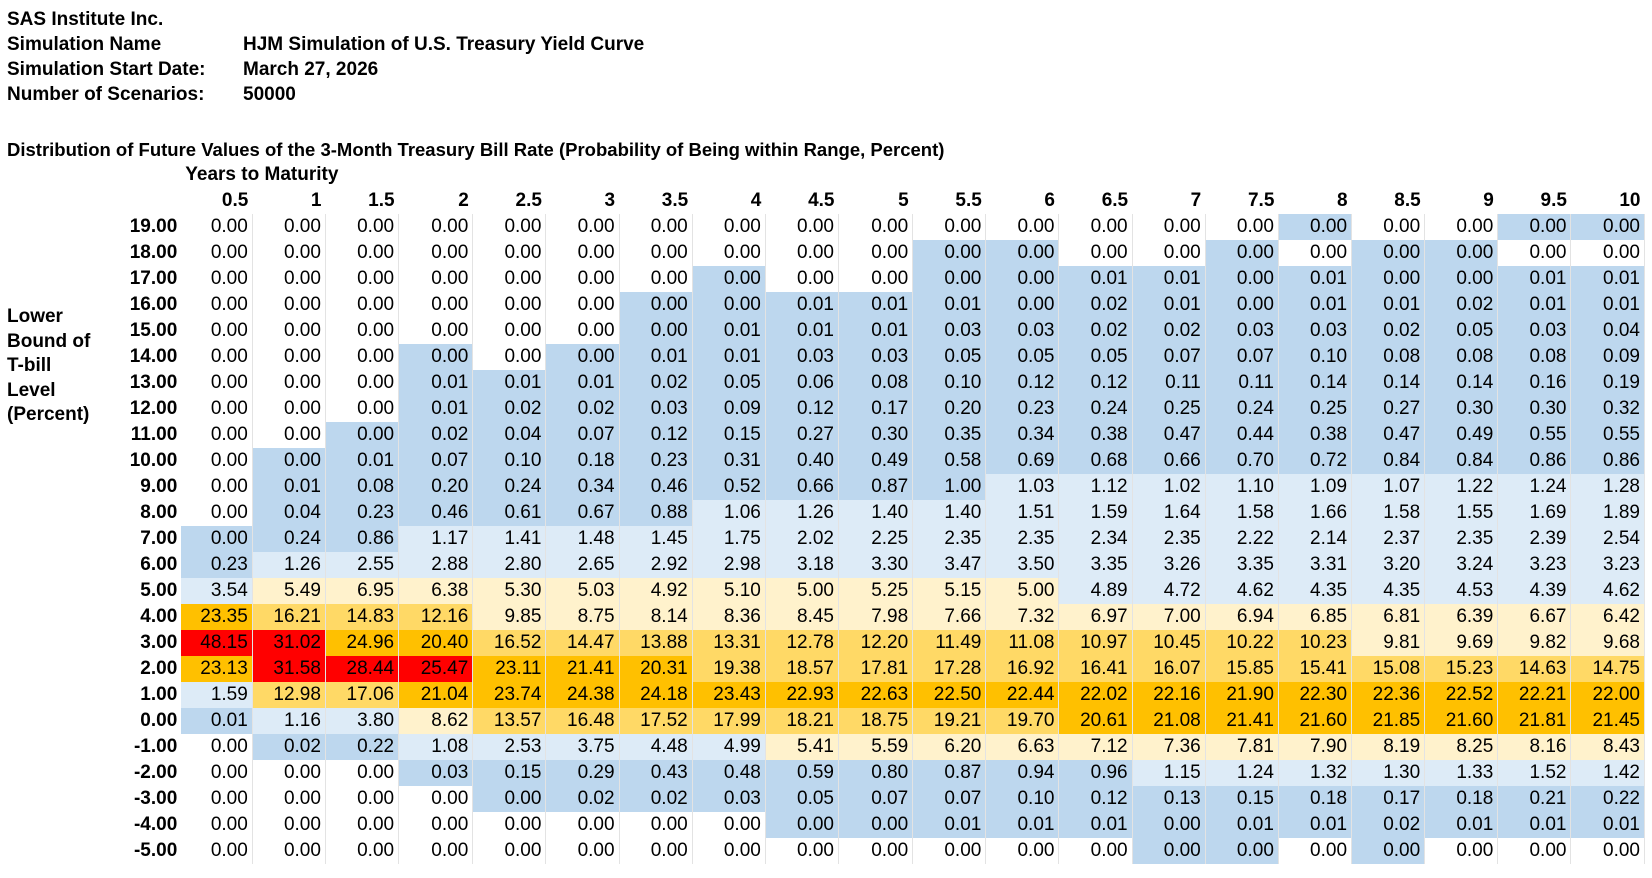 Image resolution: width=1652 pixels, height=878 pixels. What do you see at coordinates (582, 487) in the screenshot?
I see `table-cell: 0.34` at bounding box center [582, 487].